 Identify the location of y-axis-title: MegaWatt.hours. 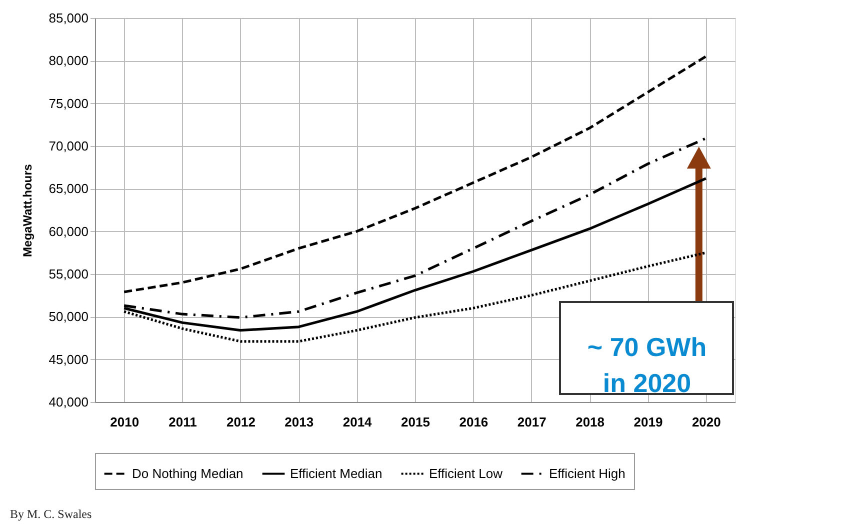
(27, 210).